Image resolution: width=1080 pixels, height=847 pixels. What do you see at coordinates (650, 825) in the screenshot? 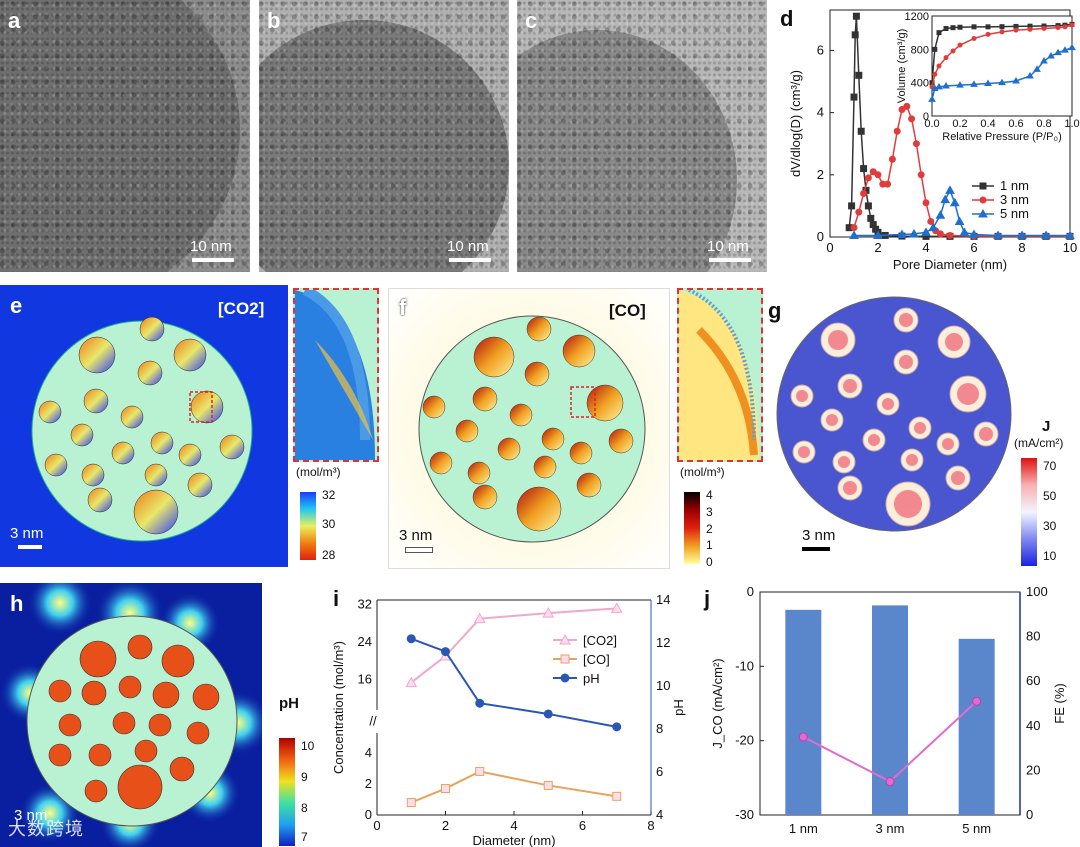
I see `x-tick-label-i-4: 8` at bounding box center [650, 825].